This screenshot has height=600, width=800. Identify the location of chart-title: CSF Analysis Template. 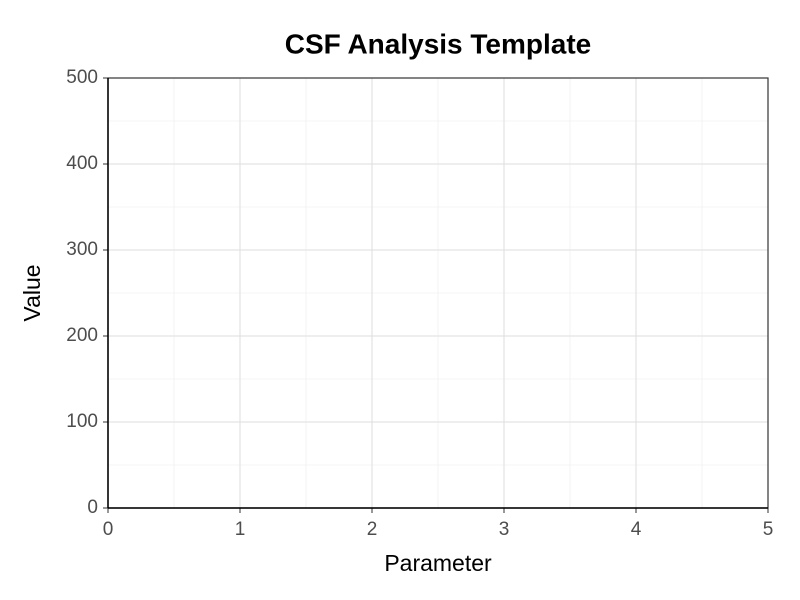
(438, 43).